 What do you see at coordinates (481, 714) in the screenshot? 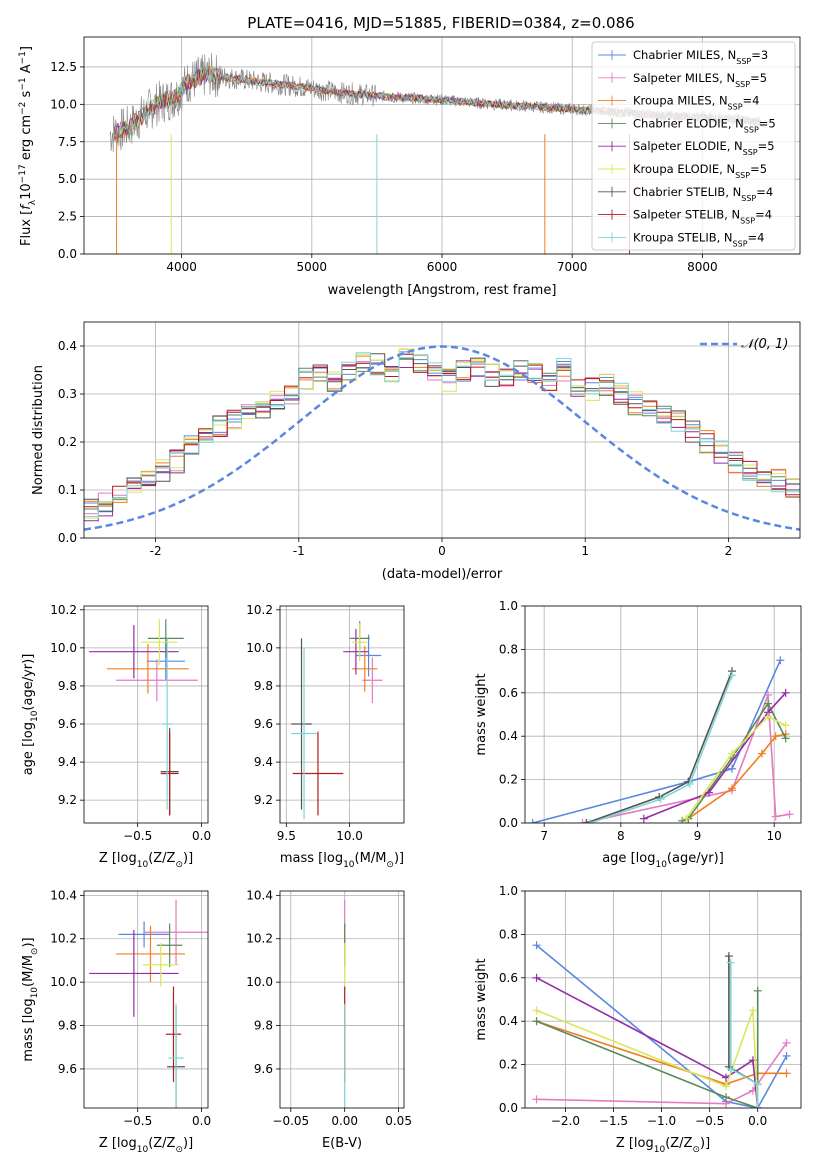
I see `y-axis-label: mass weight` at bounding box center [481, 714].